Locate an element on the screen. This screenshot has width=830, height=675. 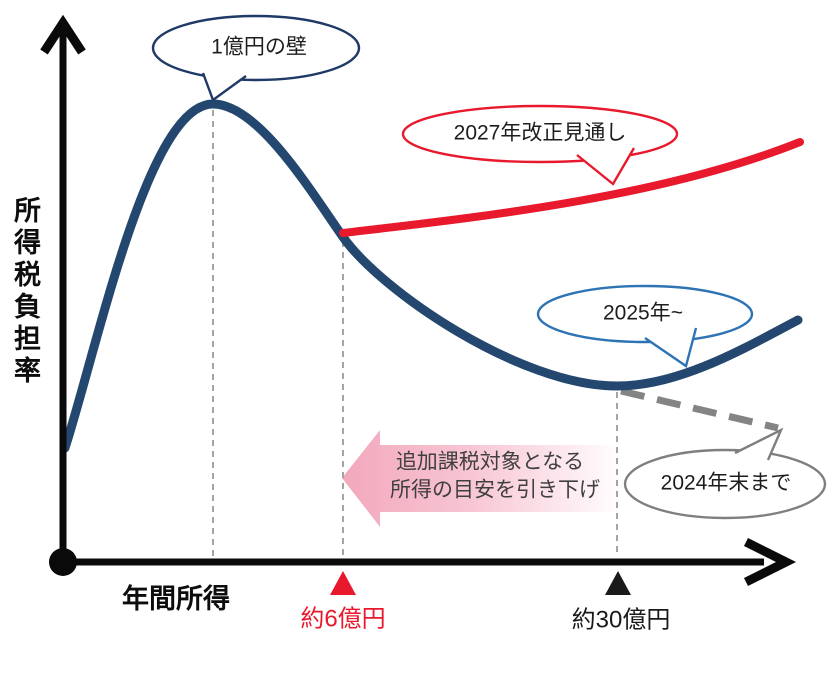
callout-2025-text: 2025年~ is located at coordinates (643, 313).